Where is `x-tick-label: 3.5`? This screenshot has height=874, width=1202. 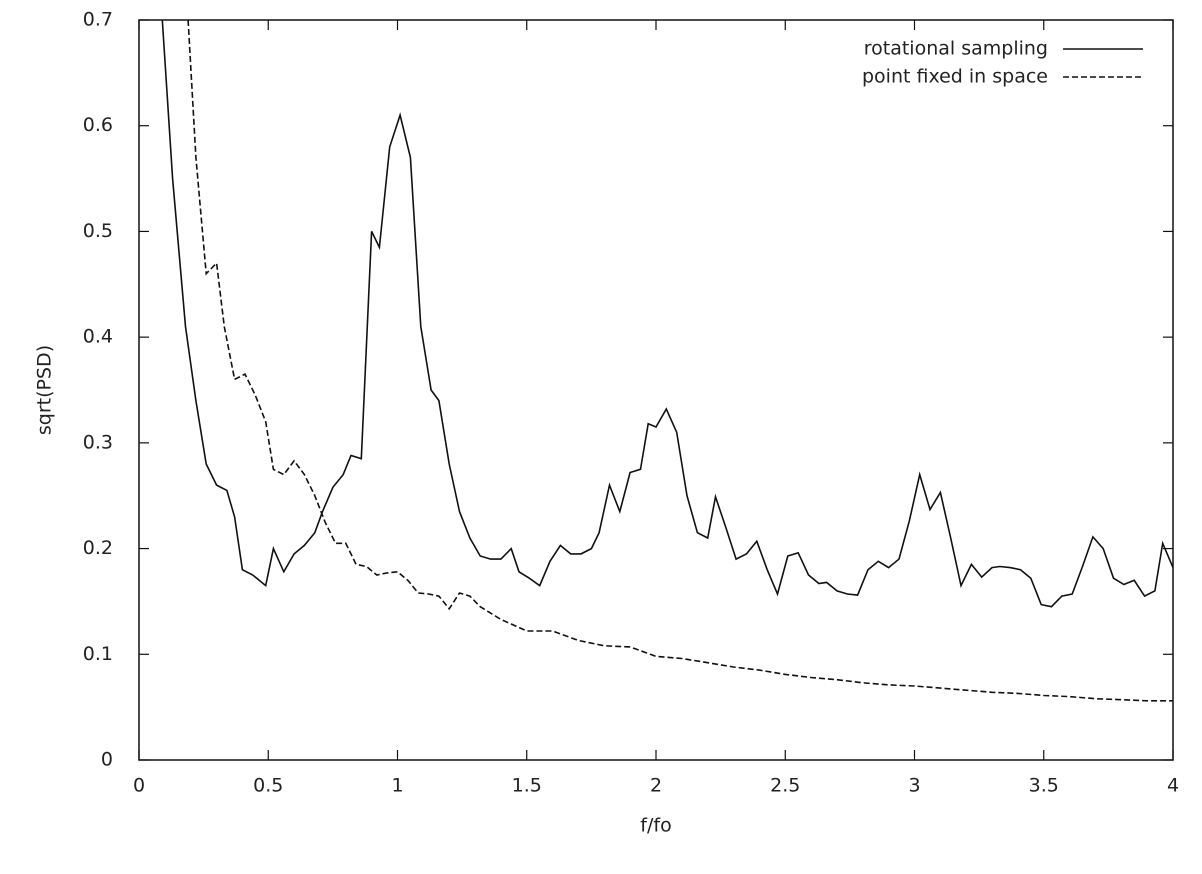
x-tick-label: 3.5 is located at coordinates (1044, 786).